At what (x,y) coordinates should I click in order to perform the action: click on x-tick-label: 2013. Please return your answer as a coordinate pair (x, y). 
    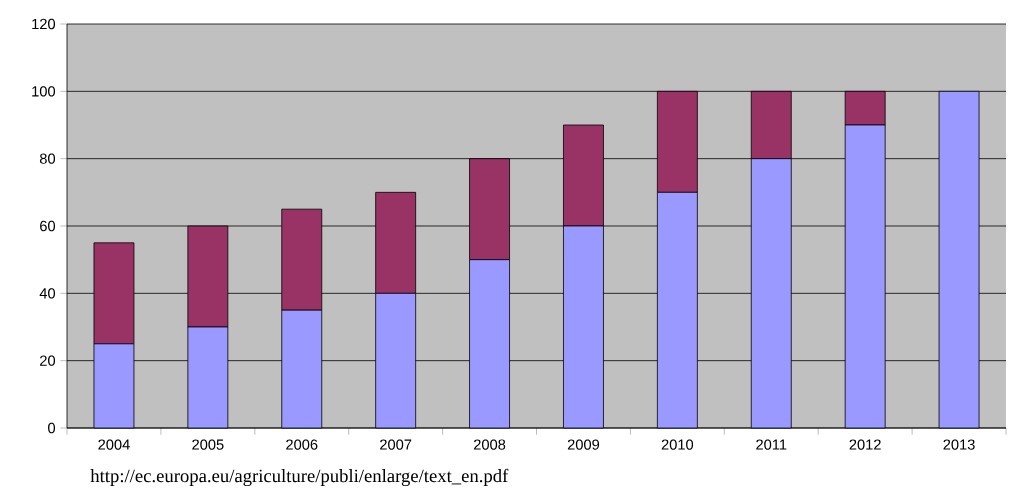
    Looking at the image, I should click on (959, 444).